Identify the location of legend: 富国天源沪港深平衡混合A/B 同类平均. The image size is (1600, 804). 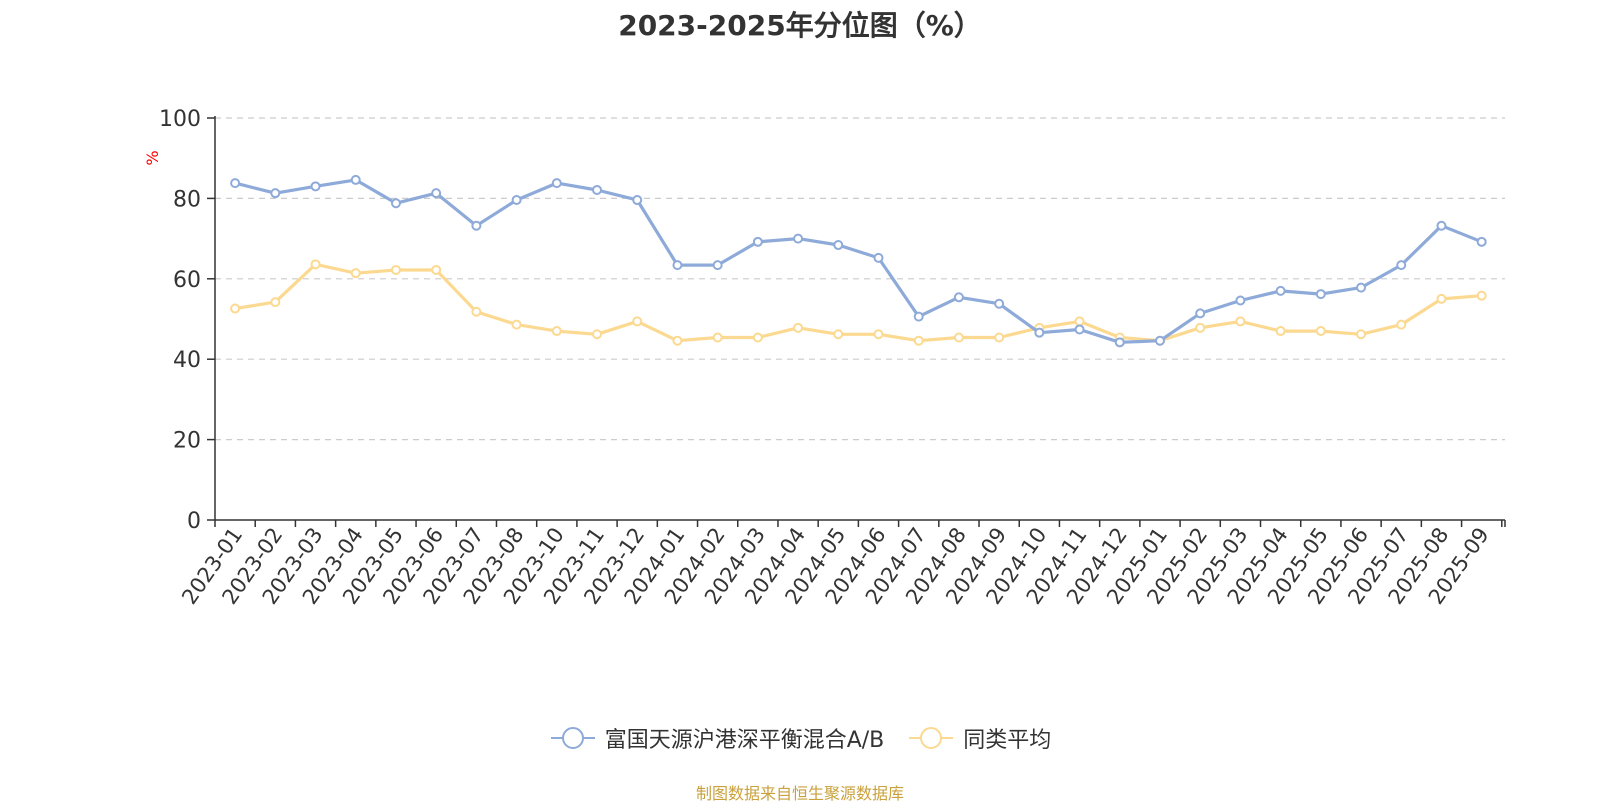
(800, 739).